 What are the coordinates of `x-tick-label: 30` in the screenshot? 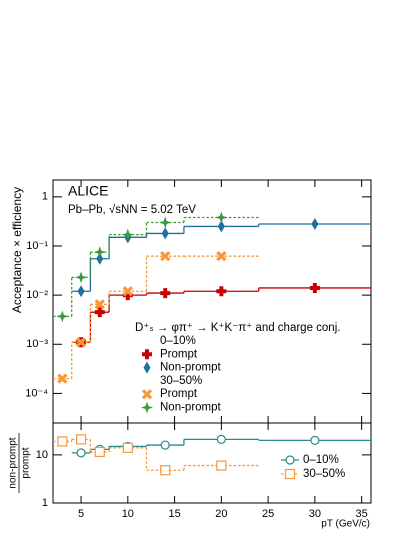 It's located at (315, 514).